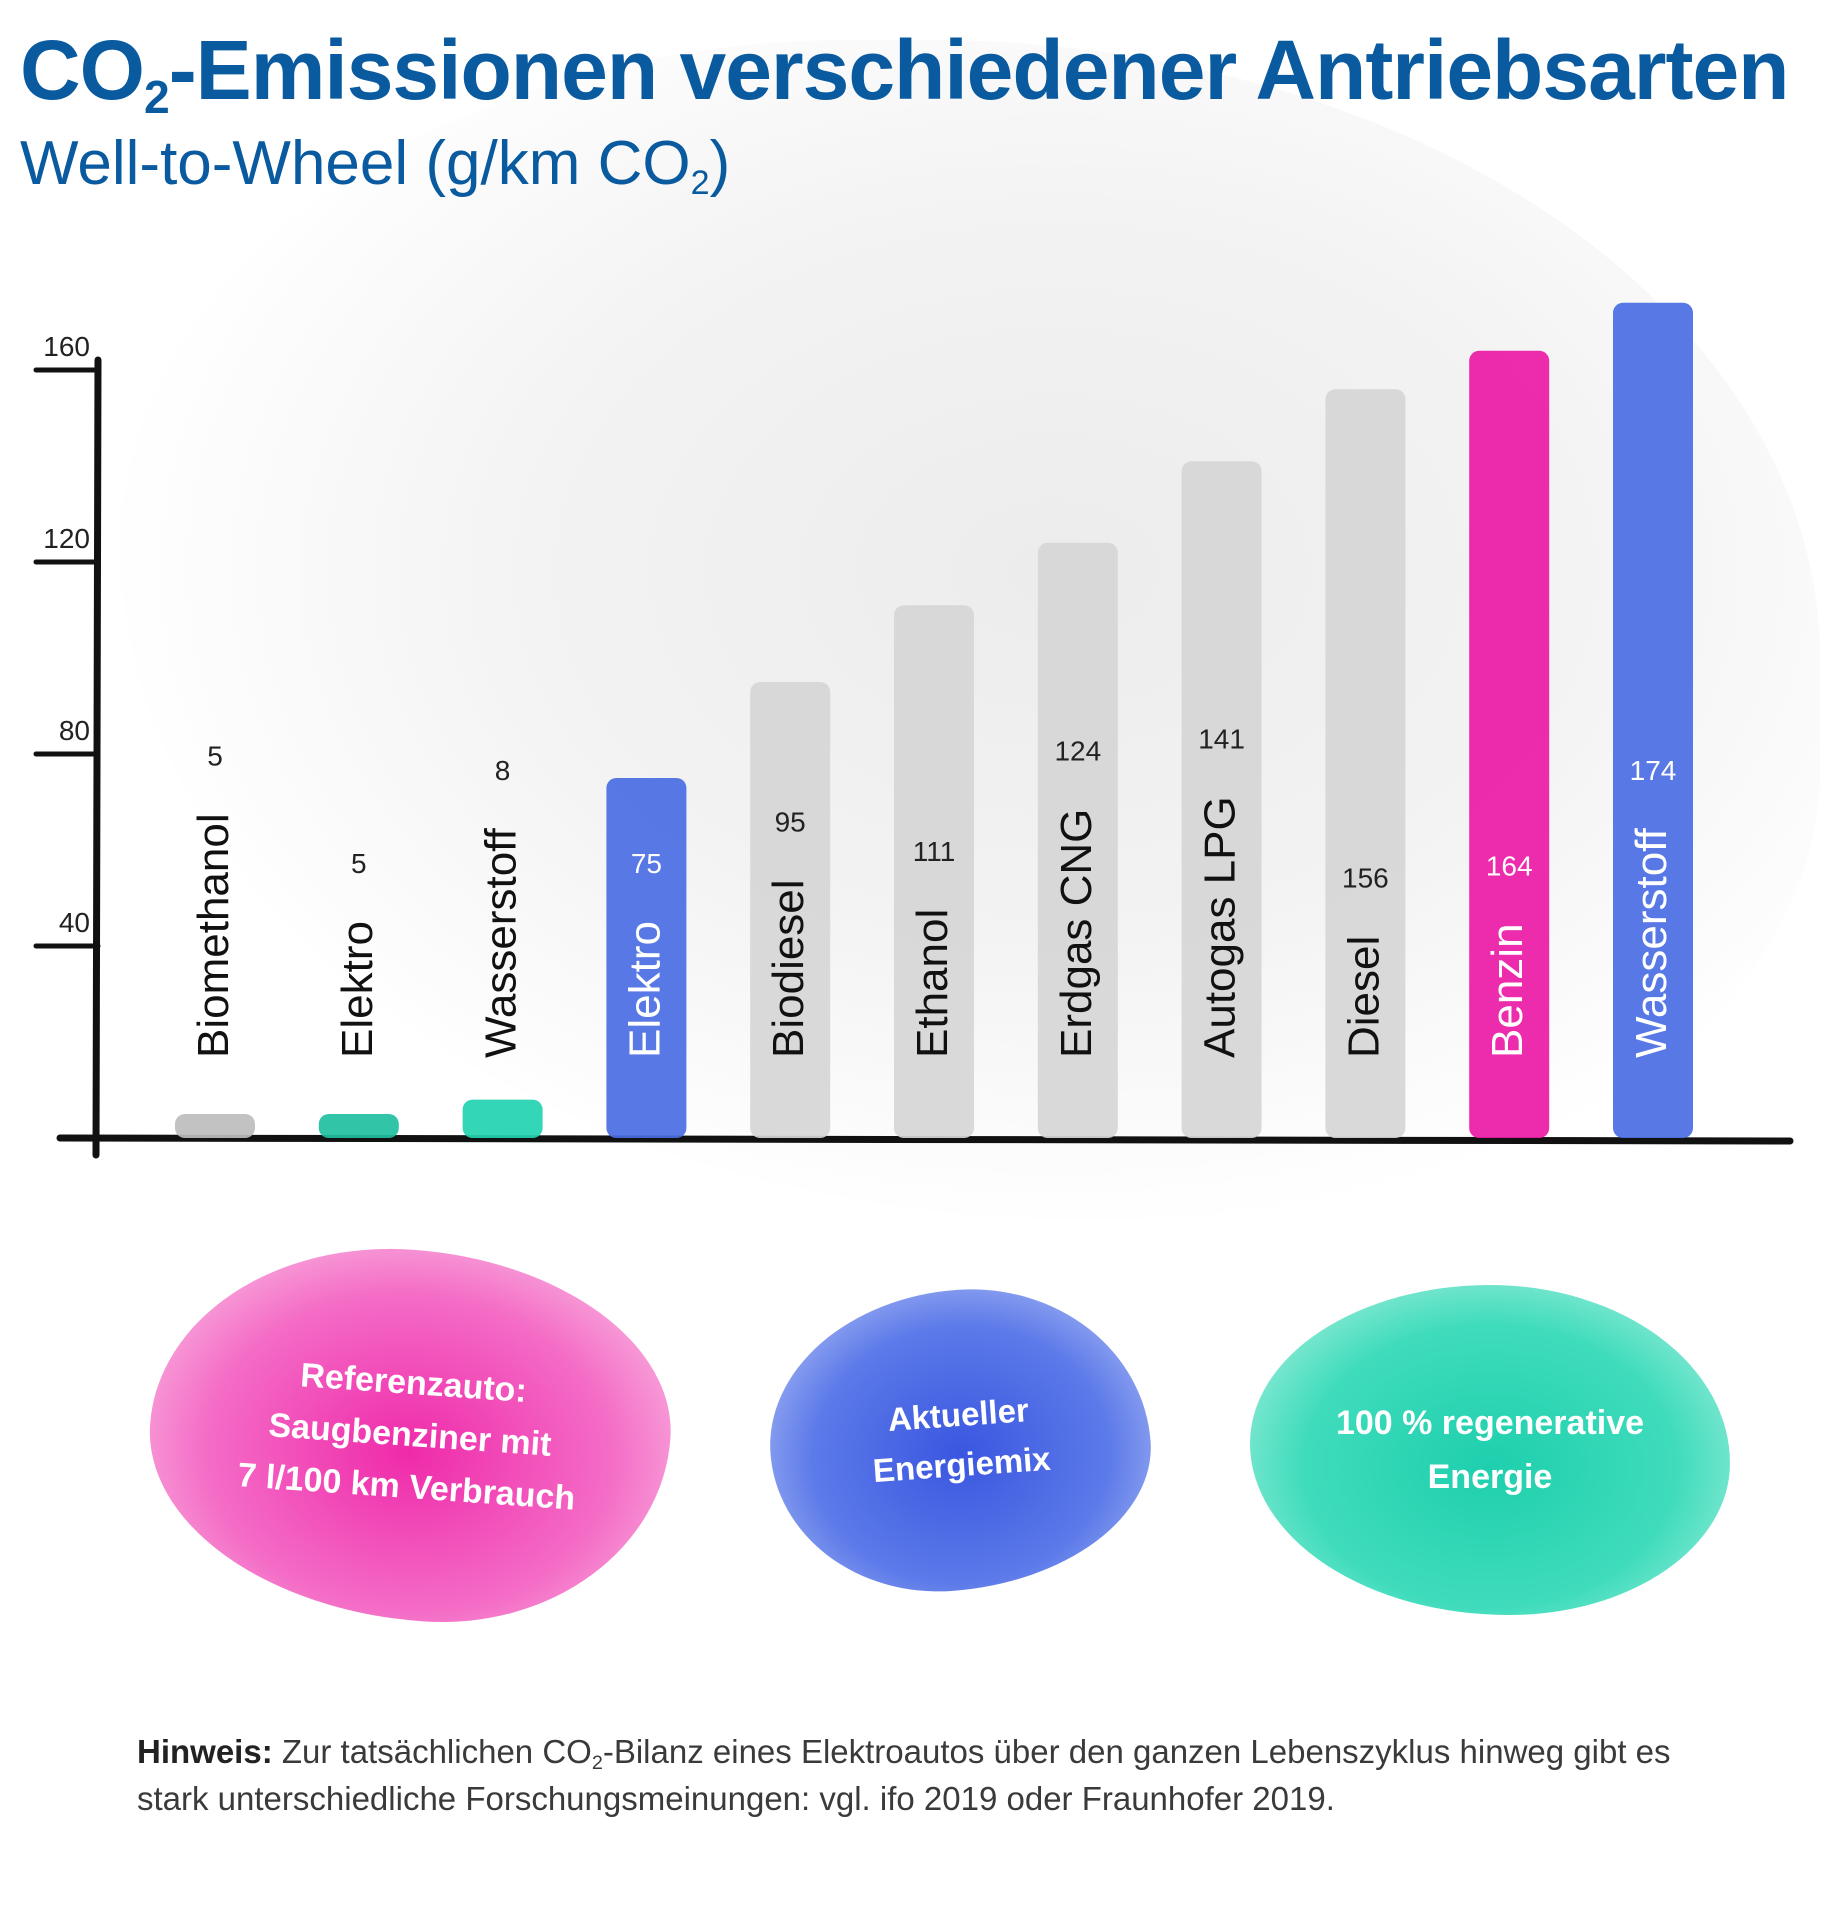  Describe the element at coordinates (503, 770) in the screenshot. I see `value-label: 8` at that location.